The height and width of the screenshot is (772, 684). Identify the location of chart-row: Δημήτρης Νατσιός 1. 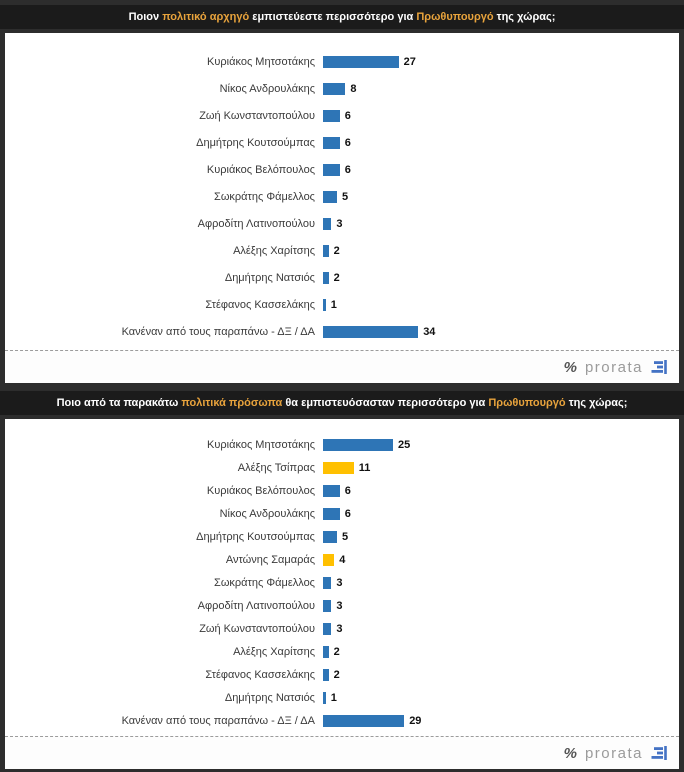
(342, 697).